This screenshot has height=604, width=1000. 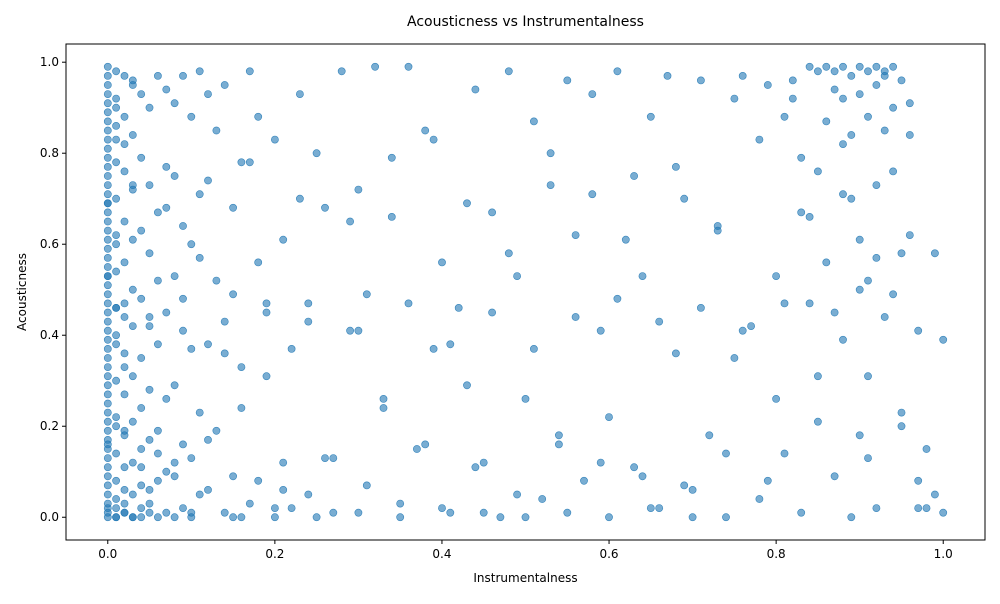 I want to click on x-tick-label: 0.8, so click(x=776, y=554).